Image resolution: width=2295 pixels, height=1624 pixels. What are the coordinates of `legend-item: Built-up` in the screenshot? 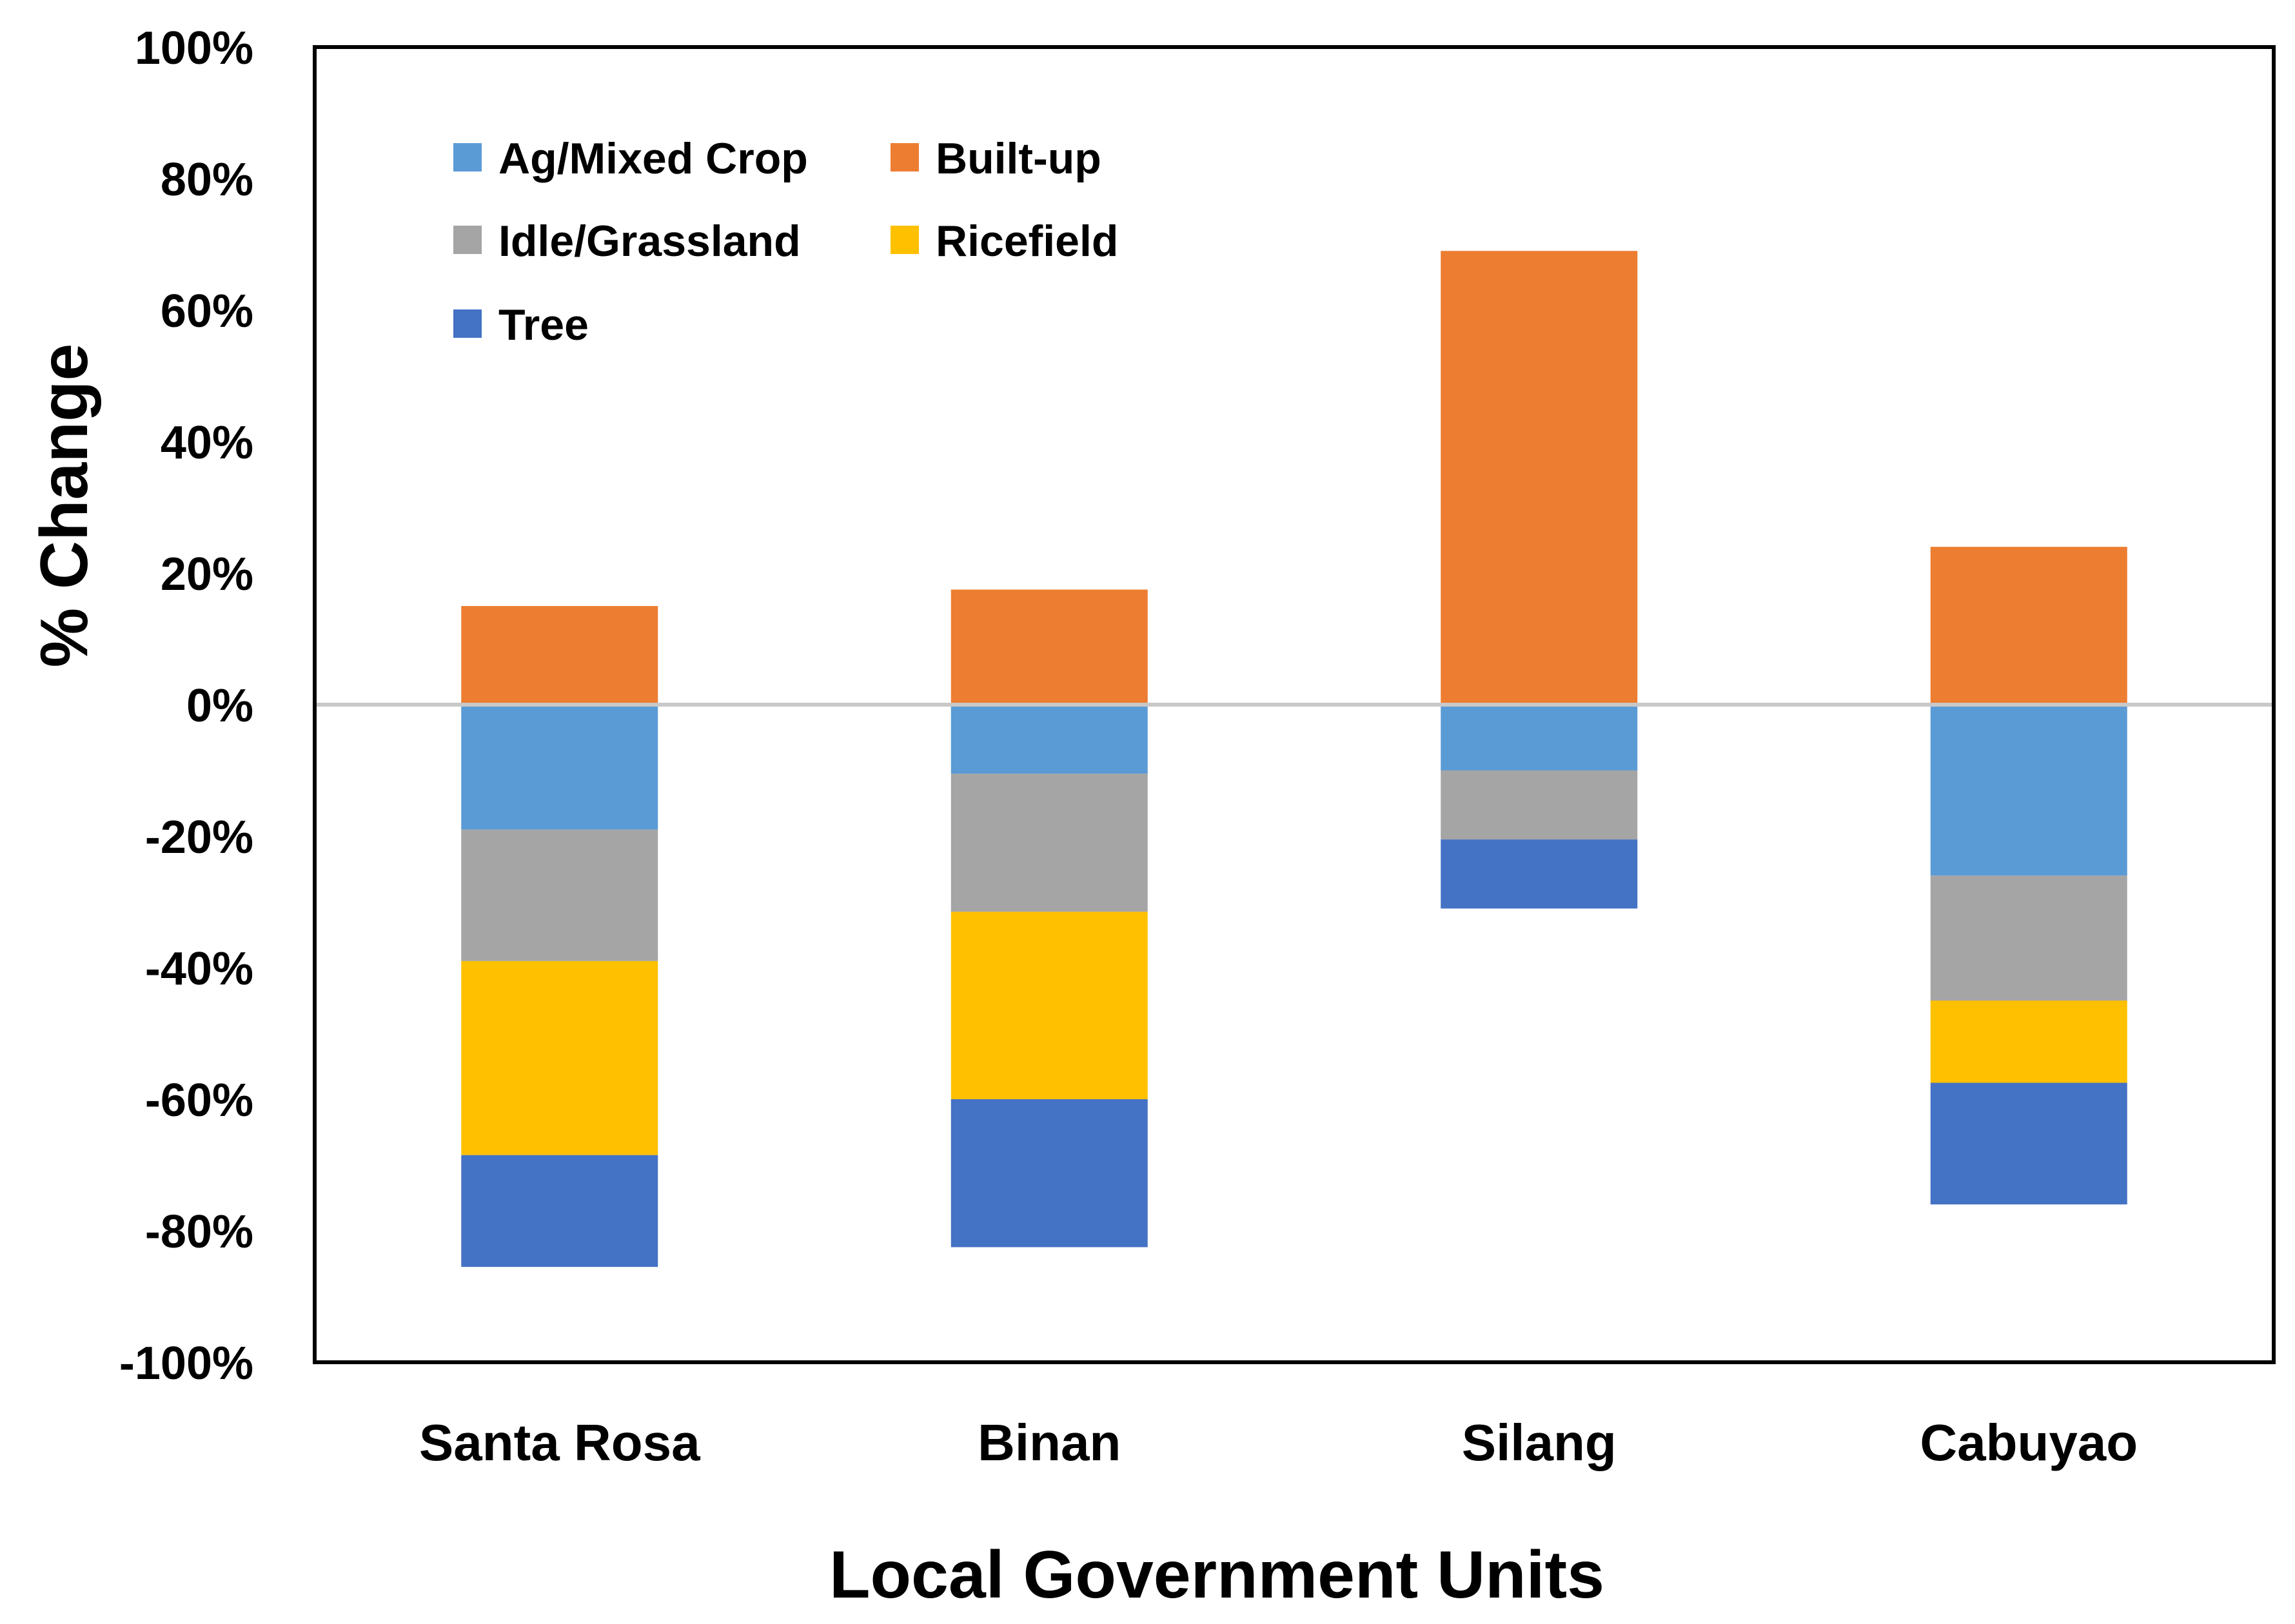 It's located at (996, 158).